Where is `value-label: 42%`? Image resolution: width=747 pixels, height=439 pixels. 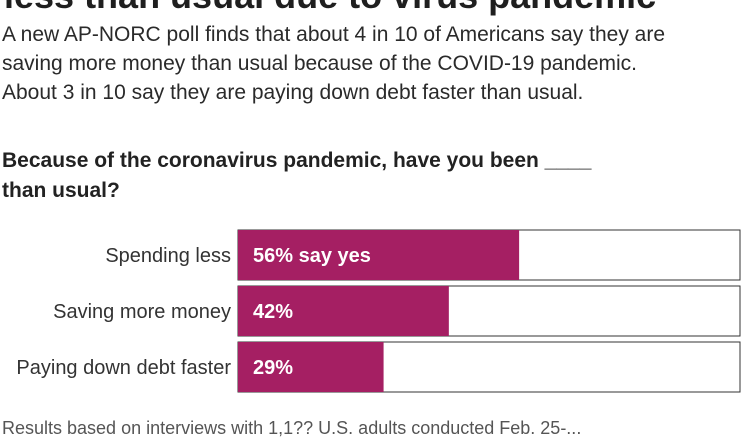 value-label: 42% is located at coordinates (273, 312).